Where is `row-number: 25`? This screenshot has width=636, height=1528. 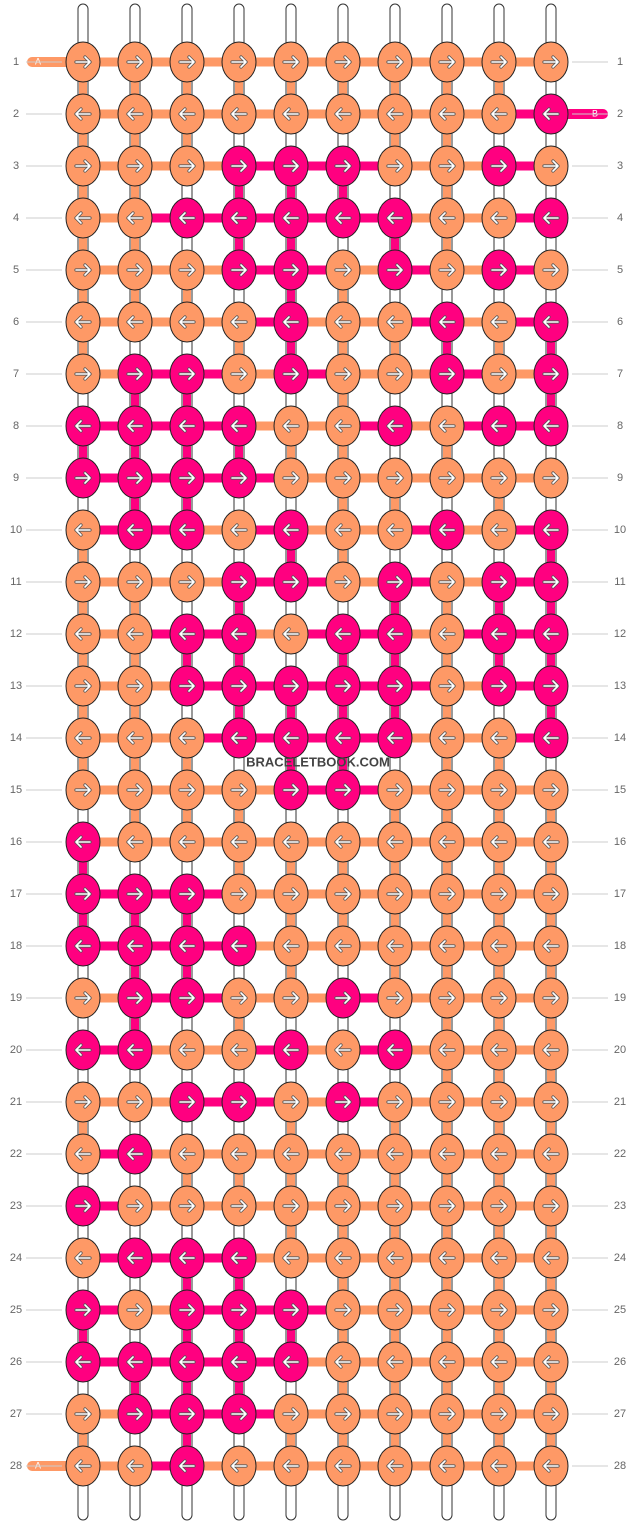
row-number: 25 is located at coordinates (620, 1310).